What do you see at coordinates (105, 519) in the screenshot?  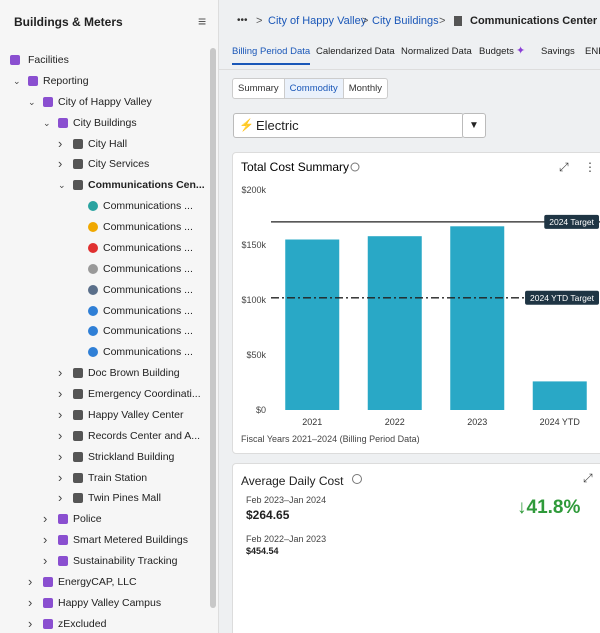 I see `tree-row: › Police` at bounding box center [105, 519].